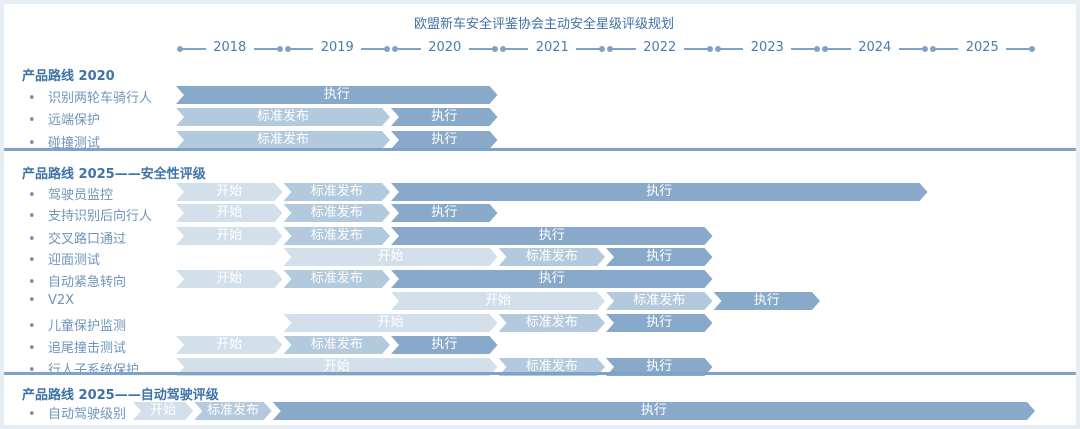 The width and height of the screenshot is (1080, 429). Describe the element at coordinates (767, 47) in the screenshot. I see `year-label: 2023` at that location.